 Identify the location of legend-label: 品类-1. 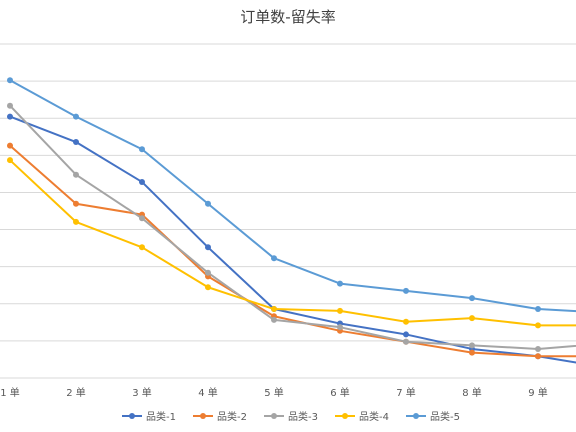
(161, 416).